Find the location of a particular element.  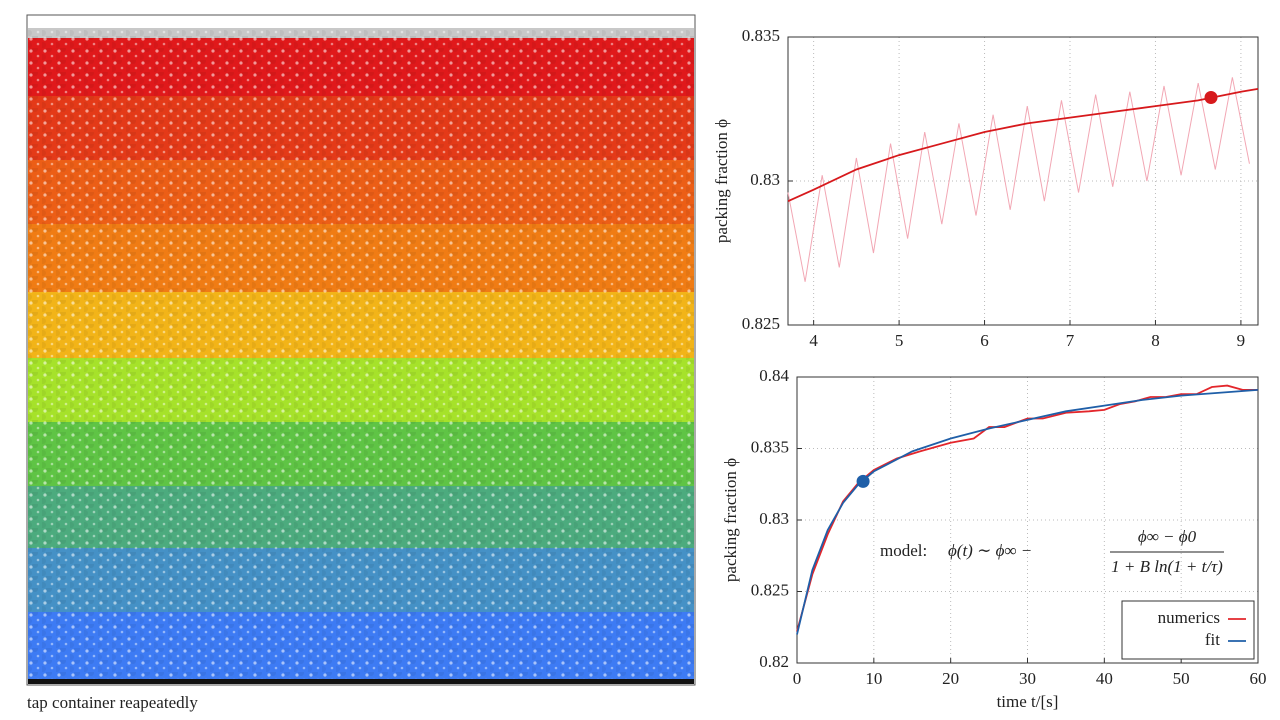

x-axis-label: time t/[s] is located at coordinates (1028, 701).